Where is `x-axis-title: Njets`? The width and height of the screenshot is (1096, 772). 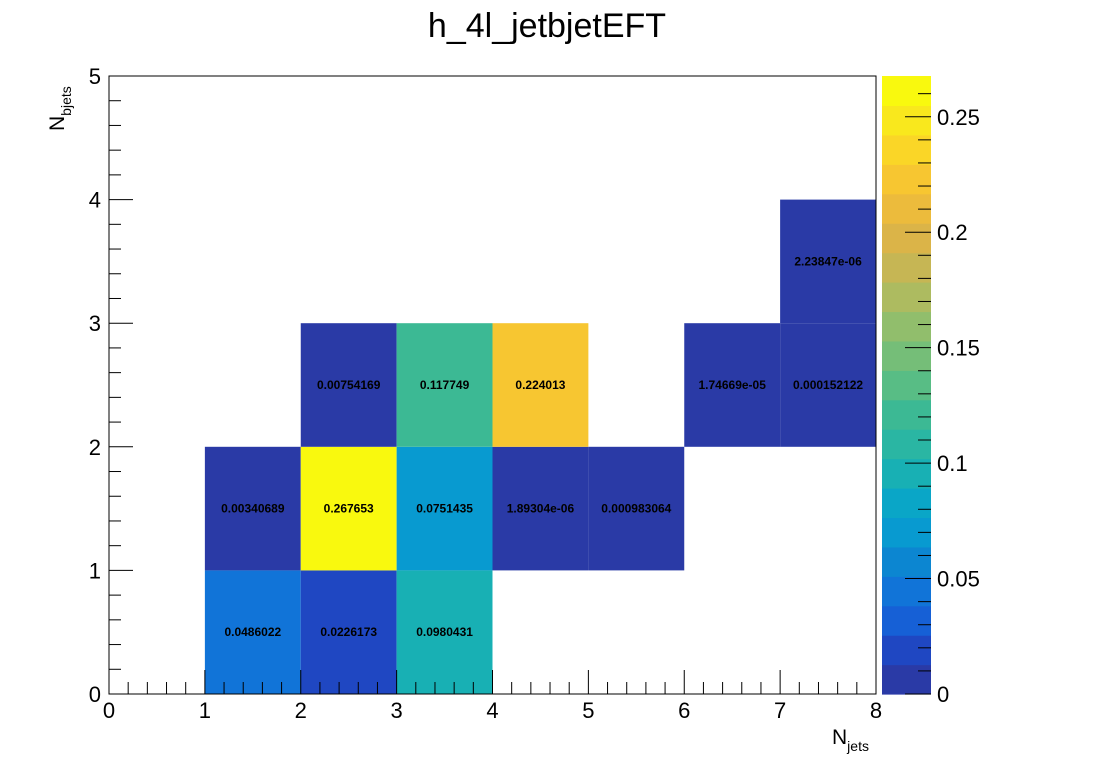
x-axis-title: Njets is located at coordinates (850, 740).